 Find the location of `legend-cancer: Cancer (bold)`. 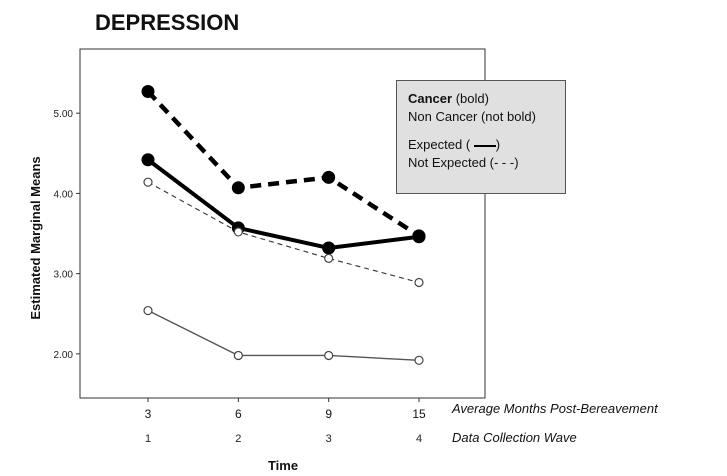

legend-cancer: Cancer (bold) is located at coordinates (481, 99).